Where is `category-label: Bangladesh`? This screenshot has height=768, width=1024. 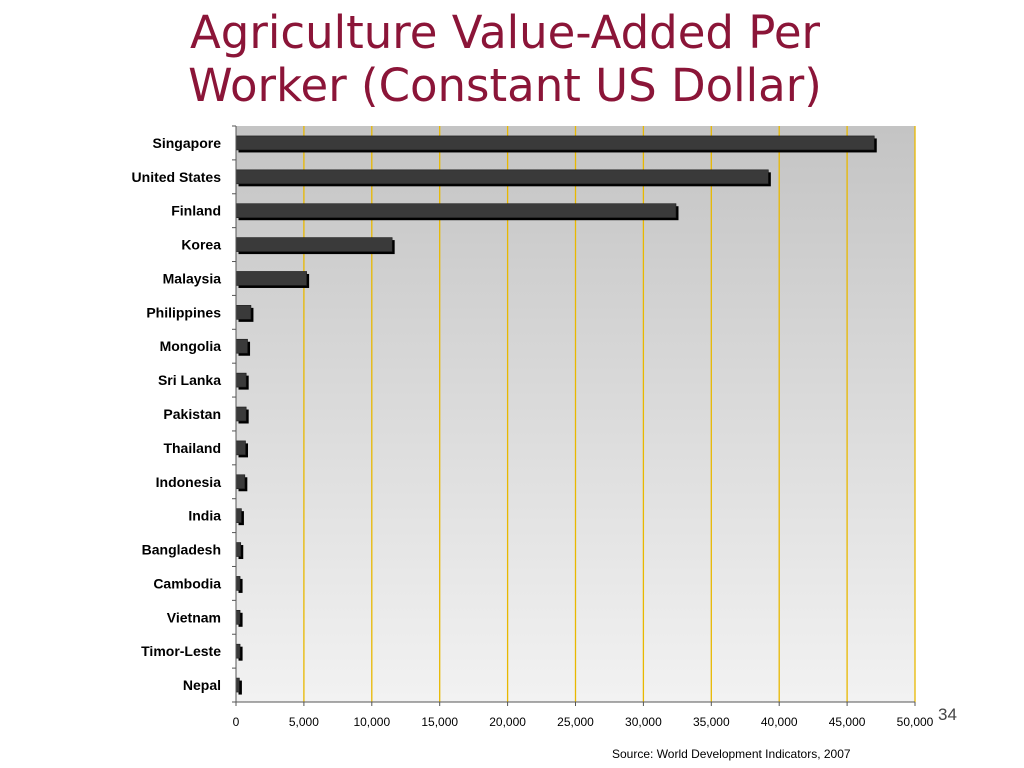
category-label: Bangladesh is located at coordinates (181, 550).